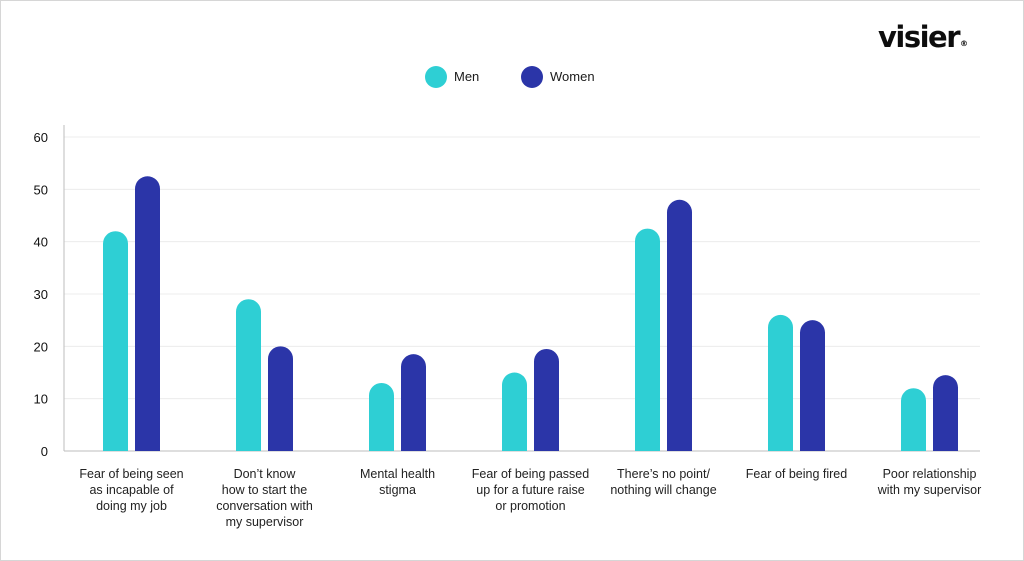 This screenshot has height=561, width=1024. I want to click on x-category-label: Fear of being fired, so click(796, 474).